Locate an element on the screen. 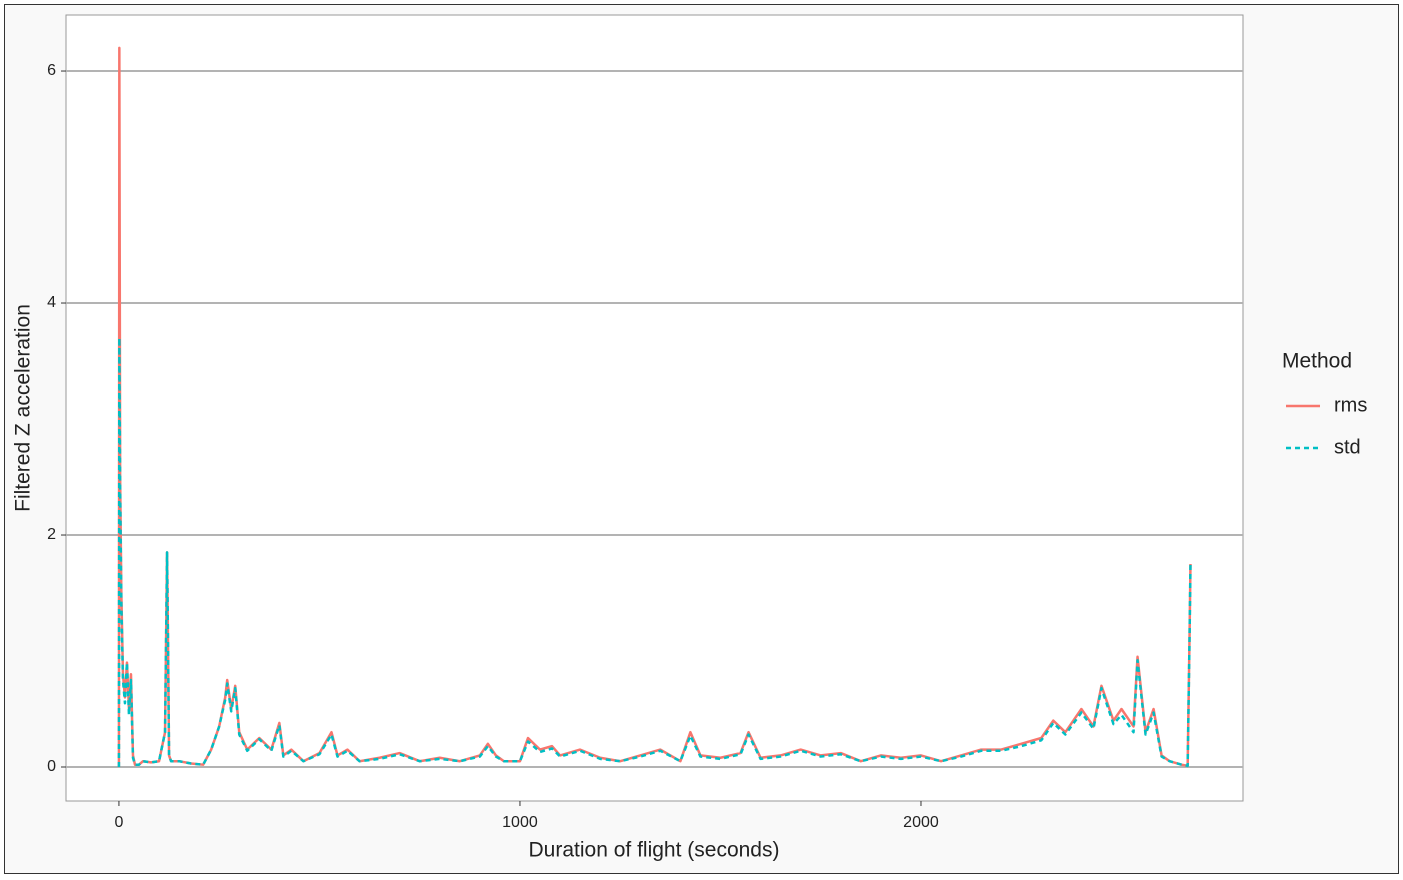 This screenshot has height=880, width=1403. y-tick-label: 2 is located at coordinates (51, 534).